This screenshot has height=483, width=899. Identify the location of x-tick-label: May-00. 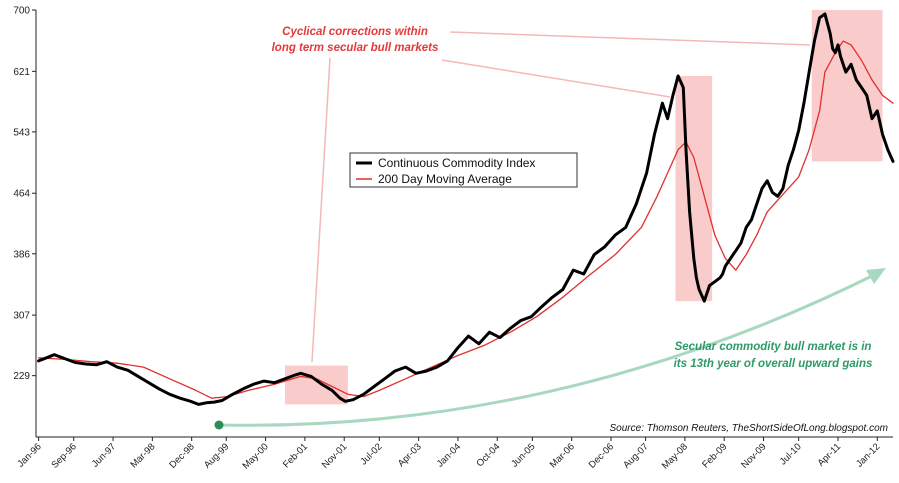
(256, 456).